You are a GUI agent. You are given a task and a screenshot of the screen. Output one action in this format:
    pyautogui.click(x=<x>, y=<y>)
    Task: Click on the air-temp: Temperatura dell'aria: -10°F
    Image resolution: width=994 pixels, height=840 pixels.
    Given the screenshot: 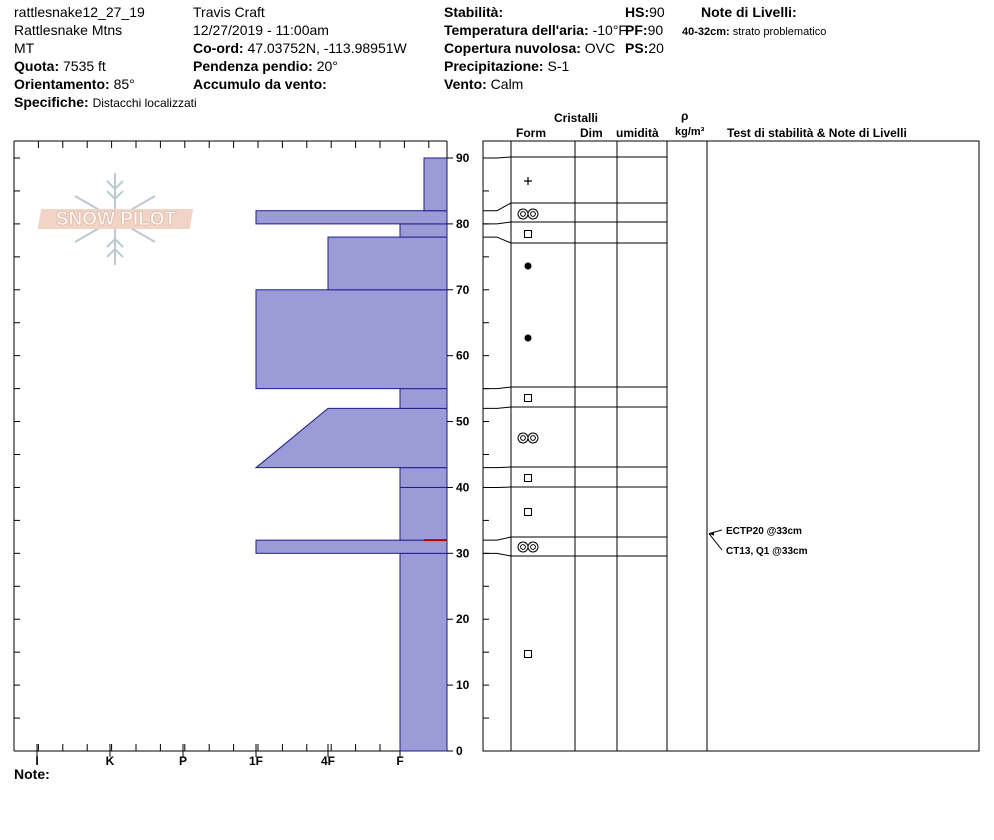 What is the action you would take?
    pyautogui.click(x=535, y=30)
    